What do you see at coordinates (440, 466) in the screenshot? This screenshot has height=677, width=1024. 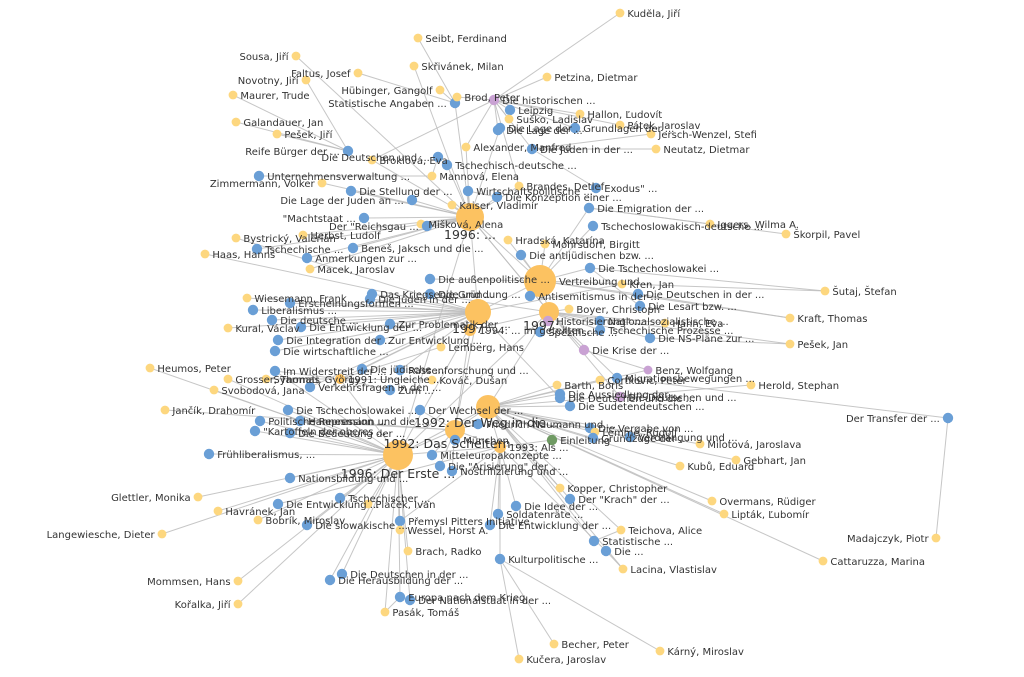 I see `node-n118-work` at bounding box center [440, 466].